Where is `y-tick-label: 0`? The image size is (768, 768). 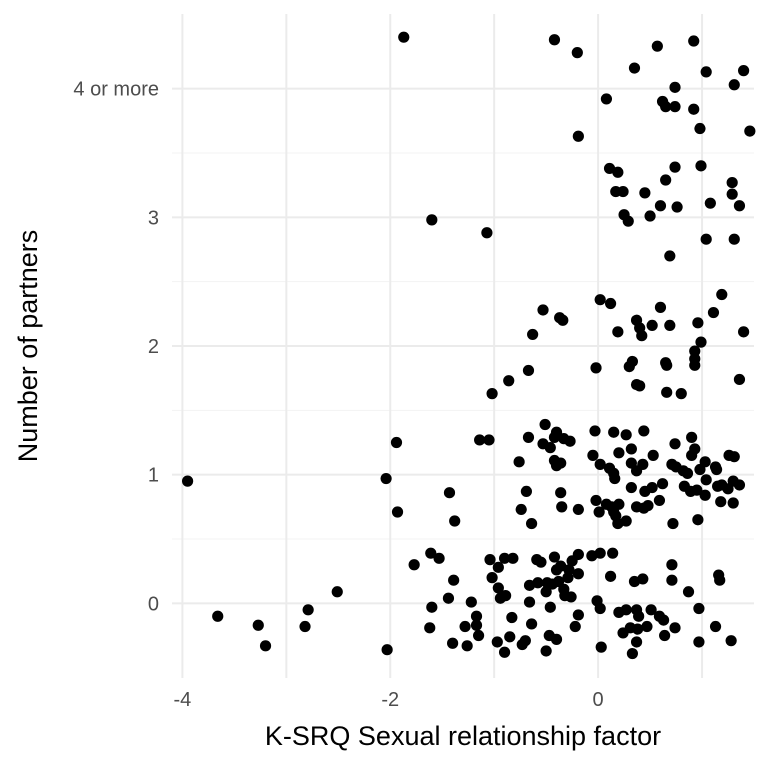 y-tick-label: 0 is located at coordinates (153, 604).